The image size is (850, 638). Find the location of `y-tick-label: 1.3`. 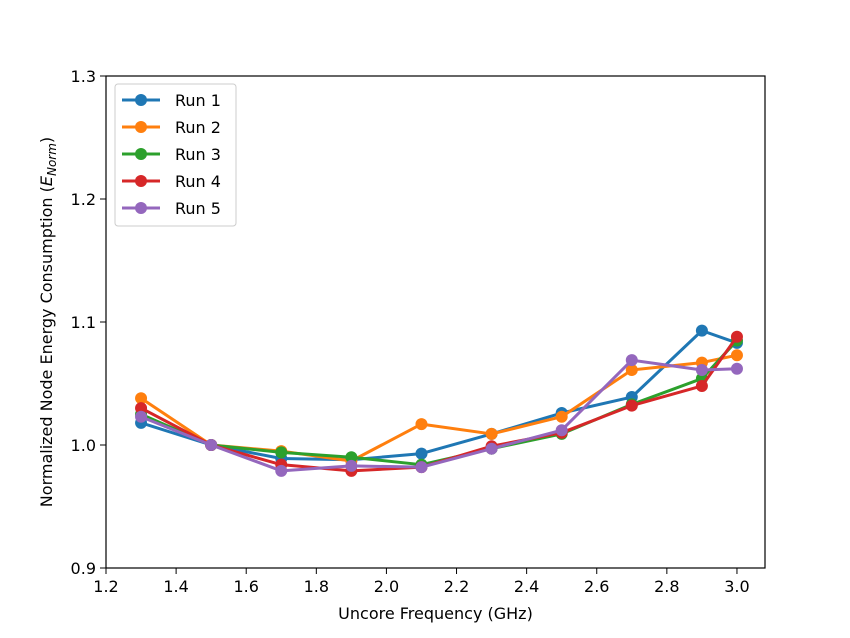

y-tick-label: 1.3 is located at coordinates (83, 76).